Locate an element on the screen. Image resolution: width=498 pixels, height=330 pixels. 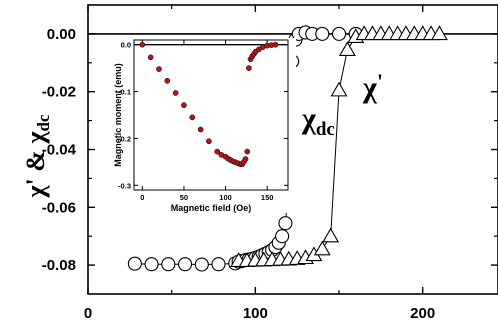
annotation-chi-prime: χ' is located at coordinates (372, 86).